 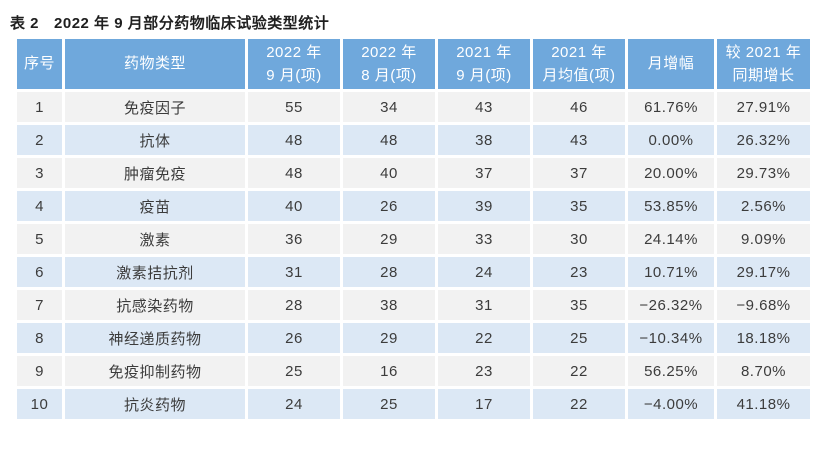 I want to click on cell-yoy-growth: 29.73%, so click(x=763, y=173).